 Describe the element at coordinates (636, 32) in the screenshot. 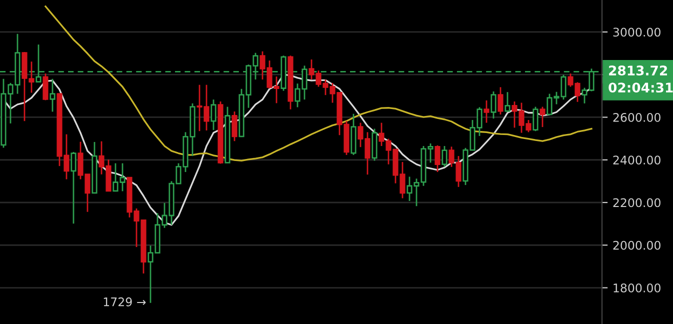

I see `y-tick-label: 3000.00` at that location.